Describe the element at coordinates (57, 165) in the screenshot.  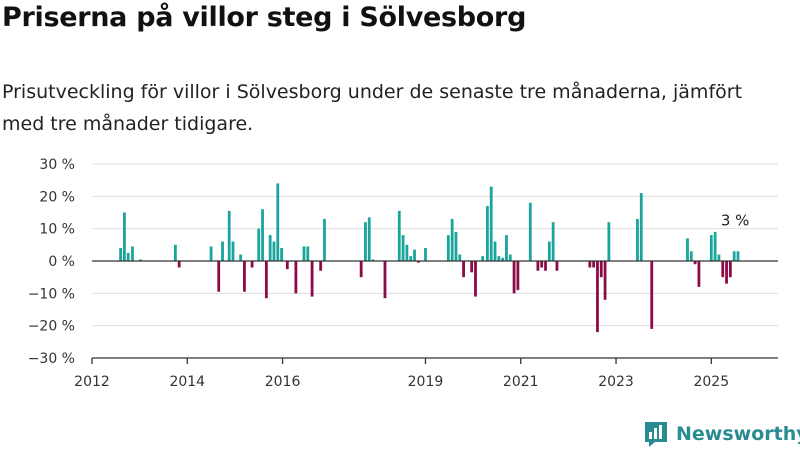
I see `y-tick-label: 30 %` at that location.